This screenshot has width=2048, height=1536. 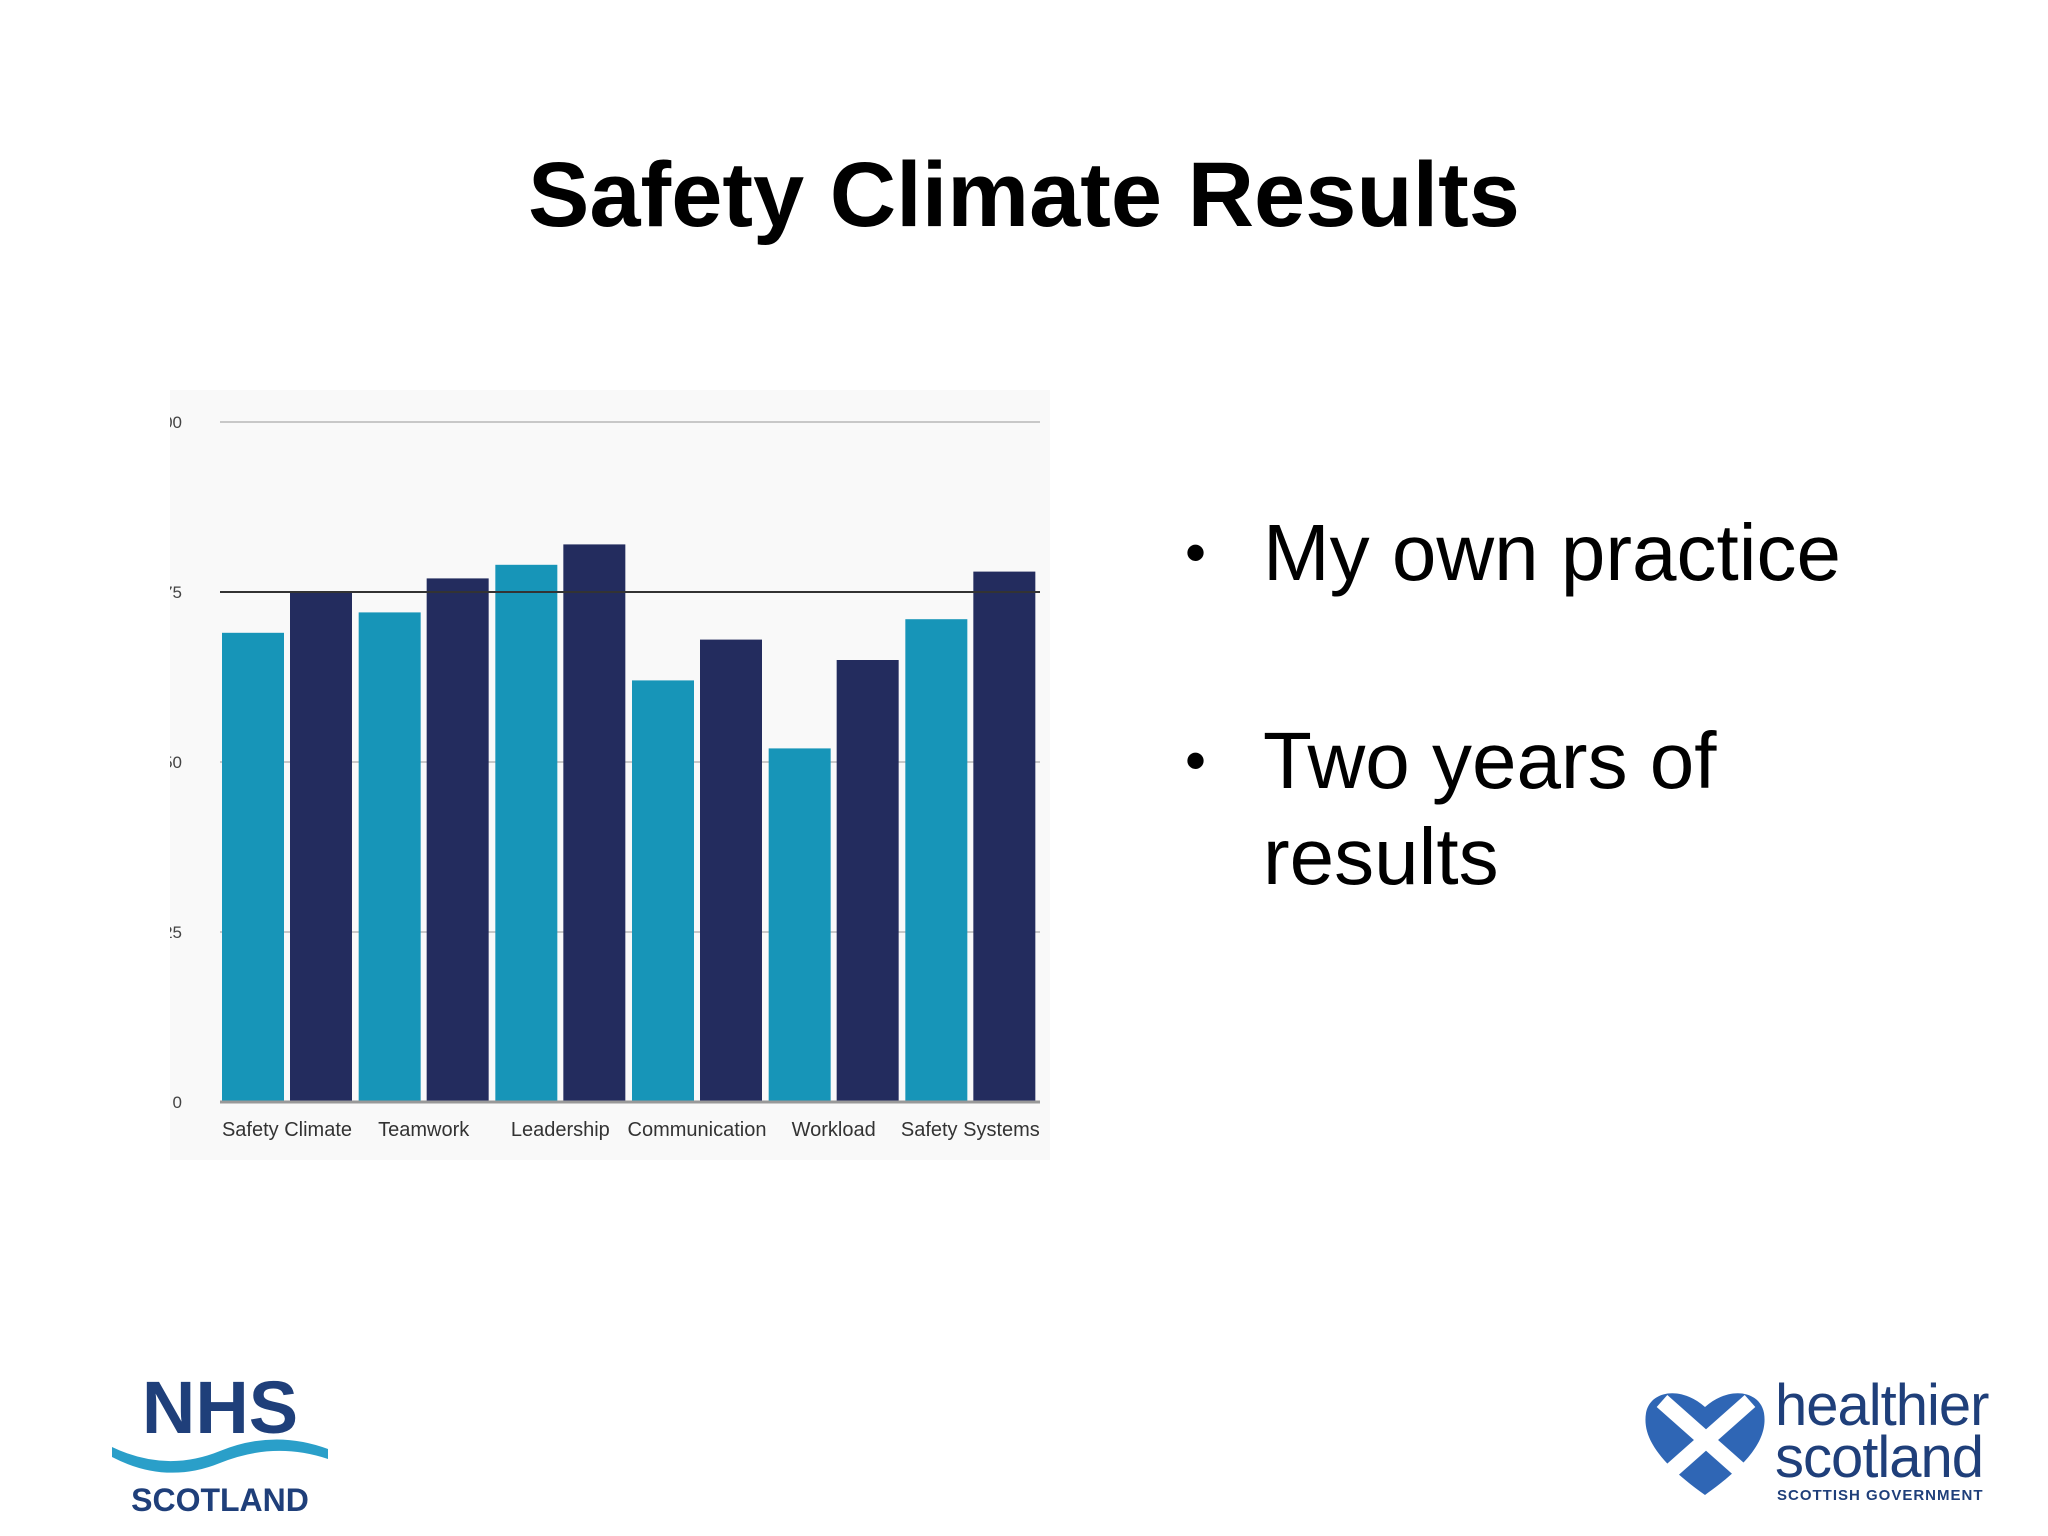 What do you see at coordinates (220, 1456) in the screenshot?
I see `nhs-wave-icon` at bounding box center [220, 1456].